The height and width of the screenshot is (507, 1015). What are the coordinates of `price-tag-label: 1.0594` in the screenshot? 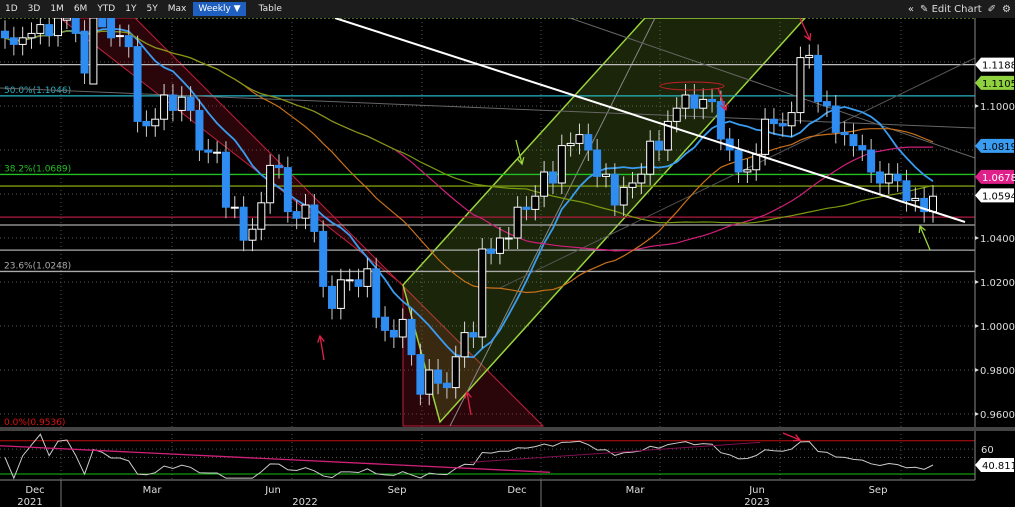 It's located at (998, 196).